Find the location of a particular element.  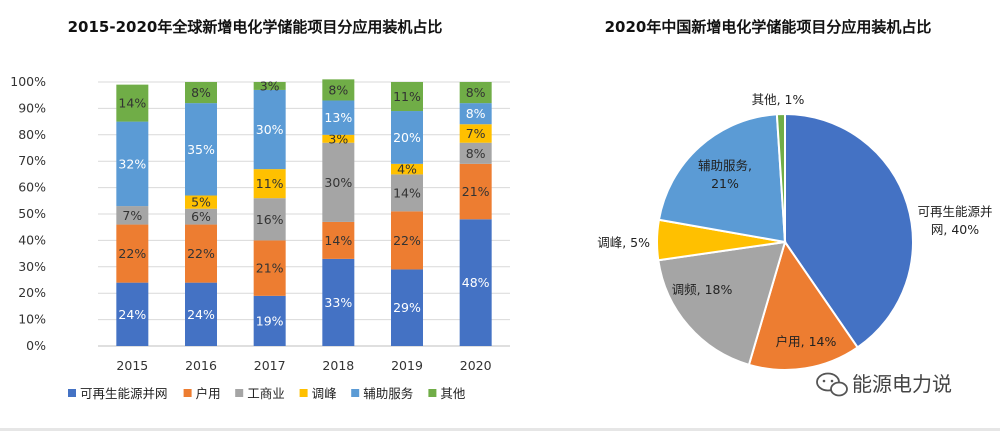

data-label: 20% is located at coordinates (407, 137).